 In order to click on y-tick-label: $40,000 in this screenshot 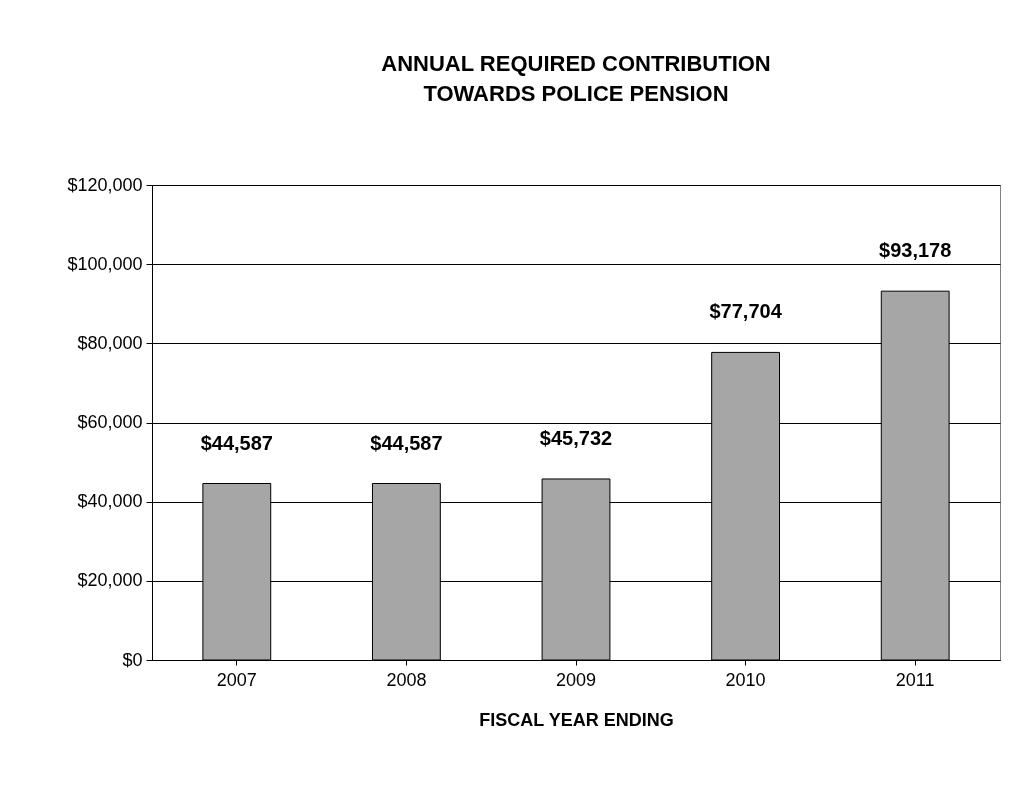, I will do `click(110, 501)`.